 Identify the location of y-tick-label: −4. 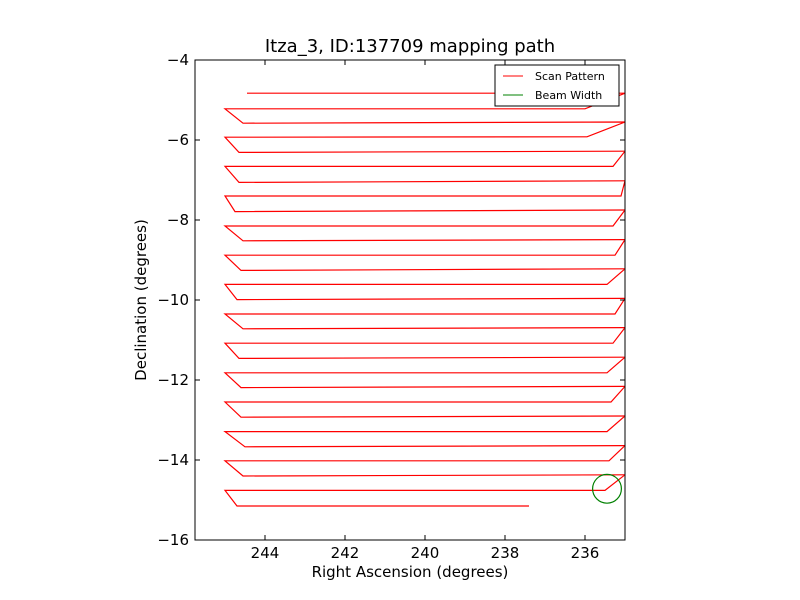
(178, 60).